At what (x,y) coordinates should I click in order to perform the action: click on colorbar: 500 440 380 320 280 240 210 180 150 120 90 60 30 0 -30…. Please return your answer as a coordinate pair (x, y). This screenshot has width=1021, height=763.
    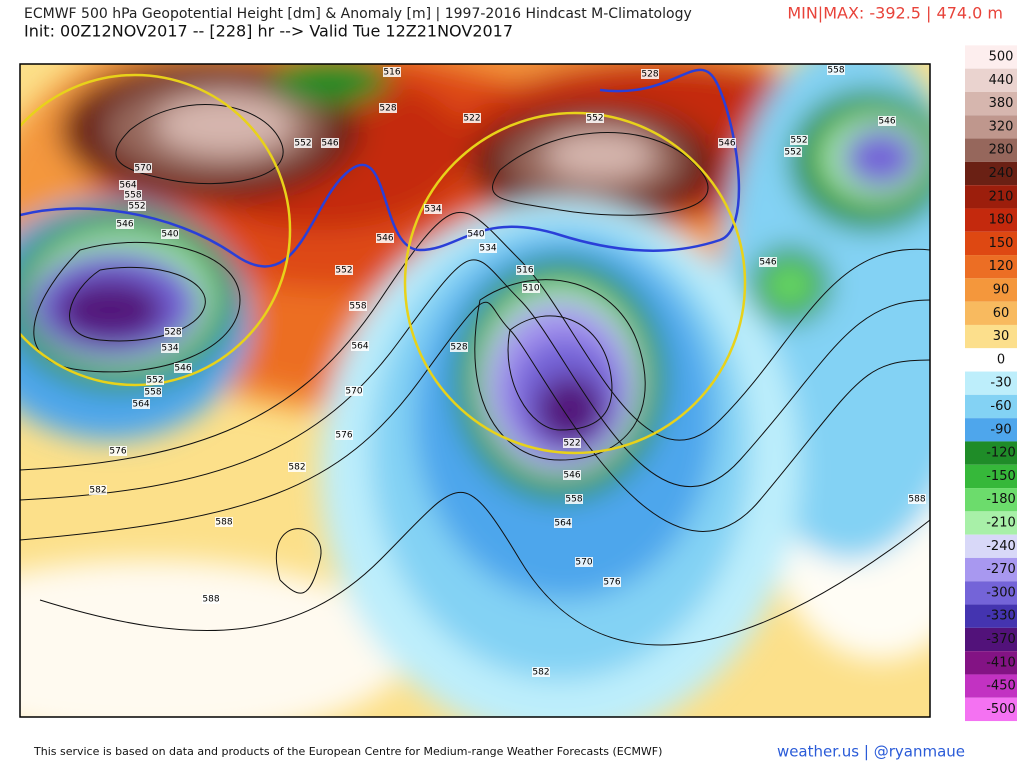
    Looking at the image, I should click on (991, 383).